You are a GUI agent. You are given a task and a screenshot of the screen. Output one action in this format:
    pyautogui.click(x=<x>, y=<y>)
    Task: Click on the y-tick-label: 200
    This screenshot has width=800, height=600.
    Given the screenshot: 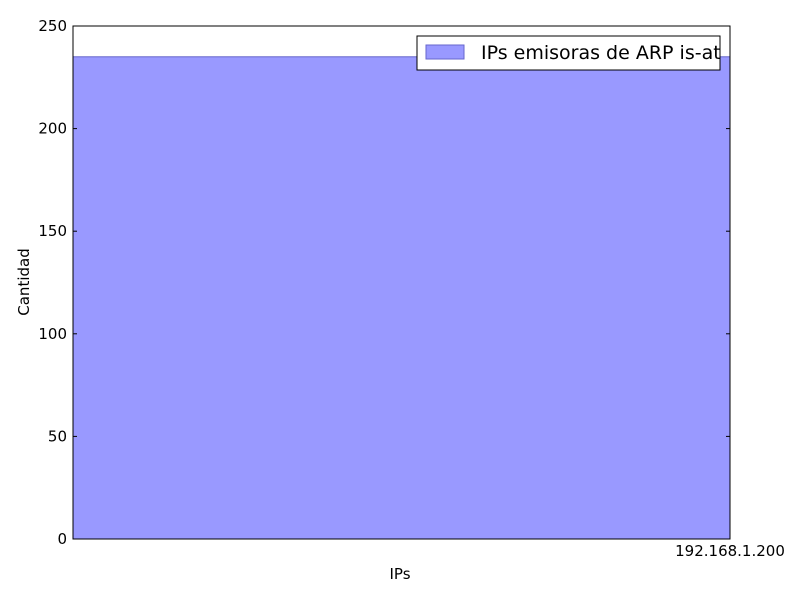 What is the action you would take?
    pyautogui.click(x=52, y=129)
    